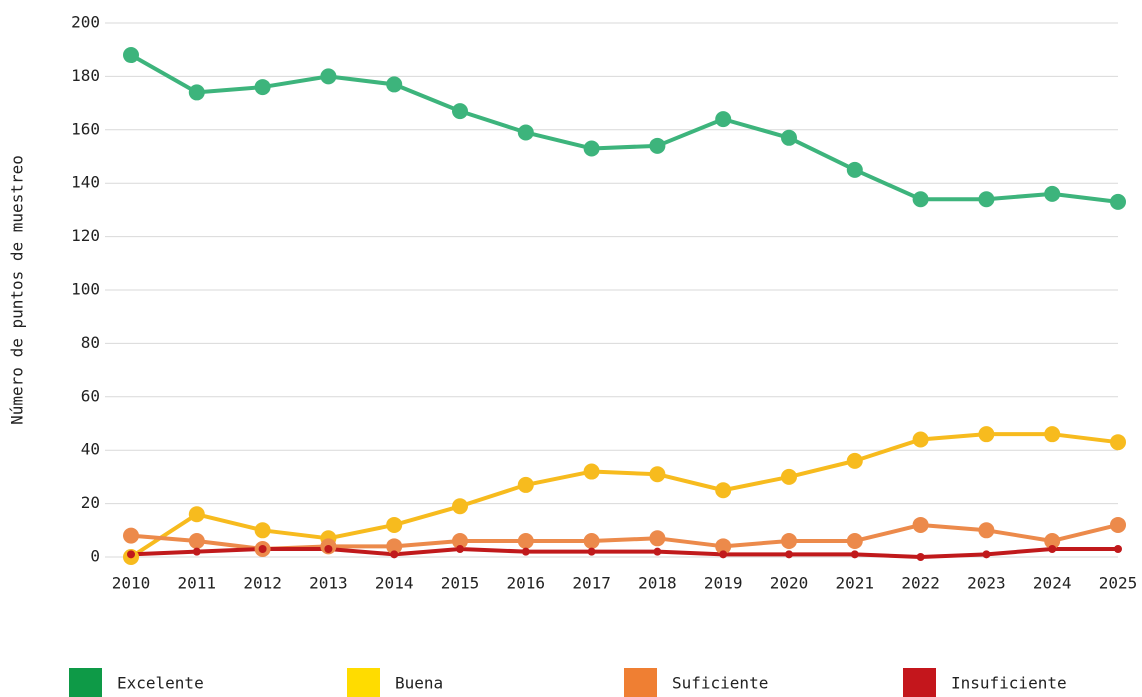 This screenshot has height=697, width=1142. What do you see at coordinates (1052, 583) in the screenshot?
I see `x-tick-label: 2024` at bounding box center [1052, 583].